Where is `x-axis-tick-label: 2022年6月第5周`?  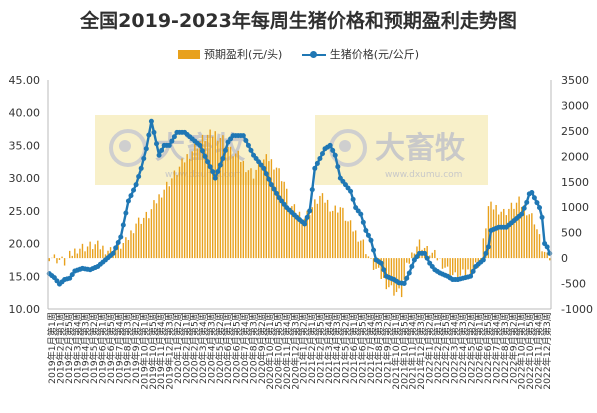 x-axis-tick-label: 2022年6月第5周 is located at coordinates (488, 348).